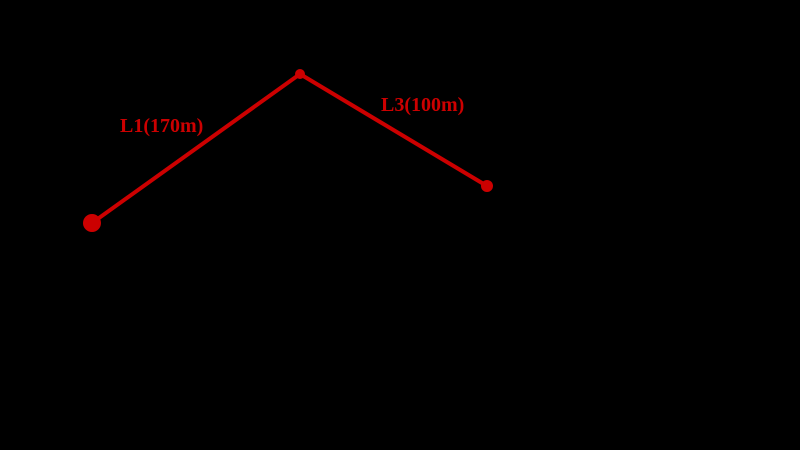 The image size is (800, 450). What do you see at coordinates (393, 130) in the screenshot?
I see `edge-l3-line` at bounding box center [393, 130].